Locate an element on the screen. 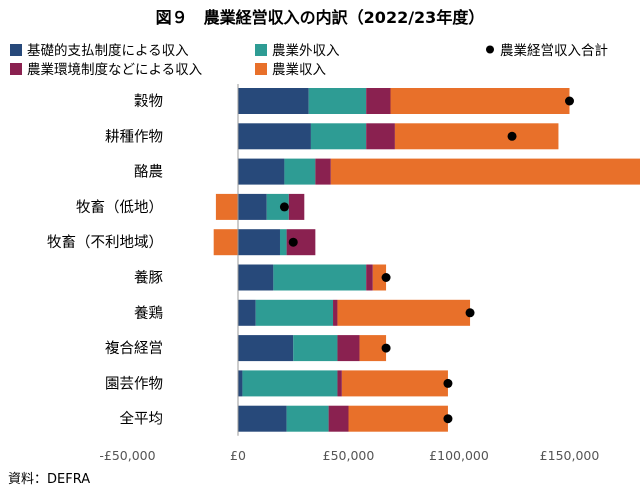 The width and height of the screenshot is (640, 495). legend-label-non-farm: 農業外収入 is located at coordinates (306, 51).